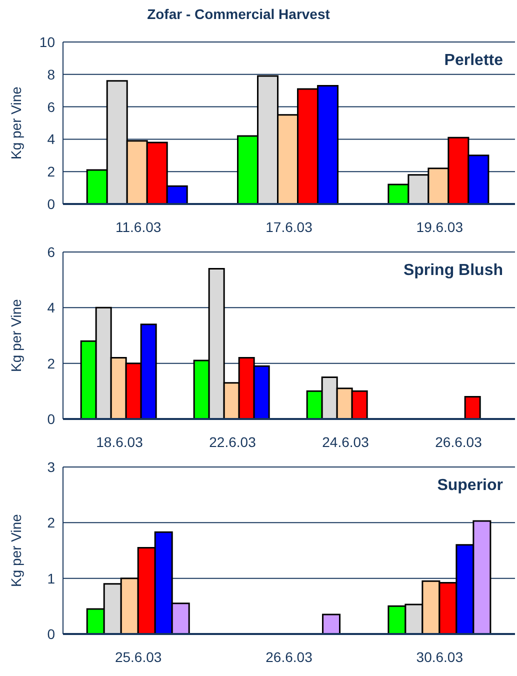 Image resolution: width=517 pixels, height=676 pixels. I want to click on x-tick-label: 19.6.03, so click(440, 226).